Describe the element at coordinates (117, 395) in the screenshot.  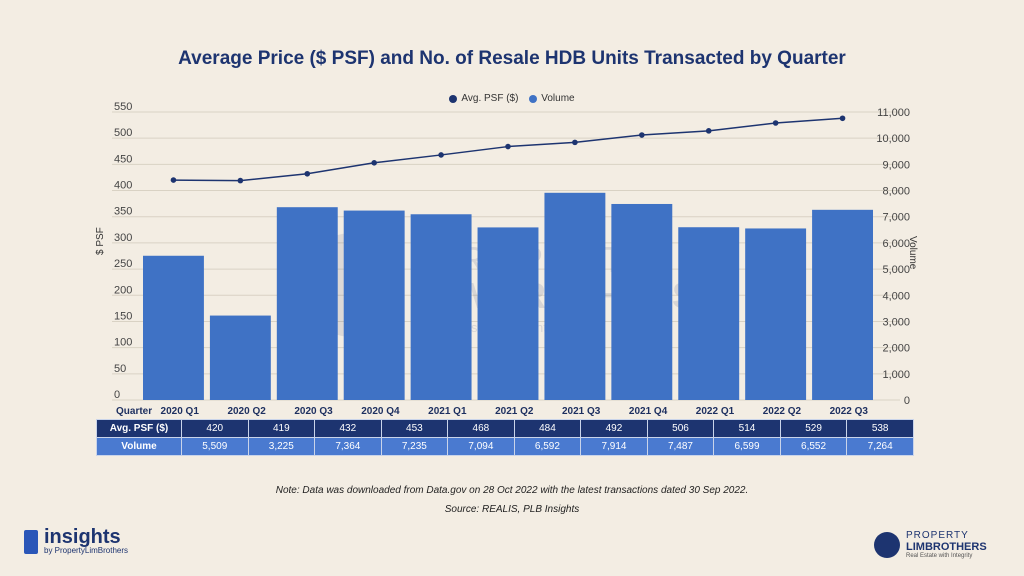
I see `y-left-tick-label: 0` at that location.